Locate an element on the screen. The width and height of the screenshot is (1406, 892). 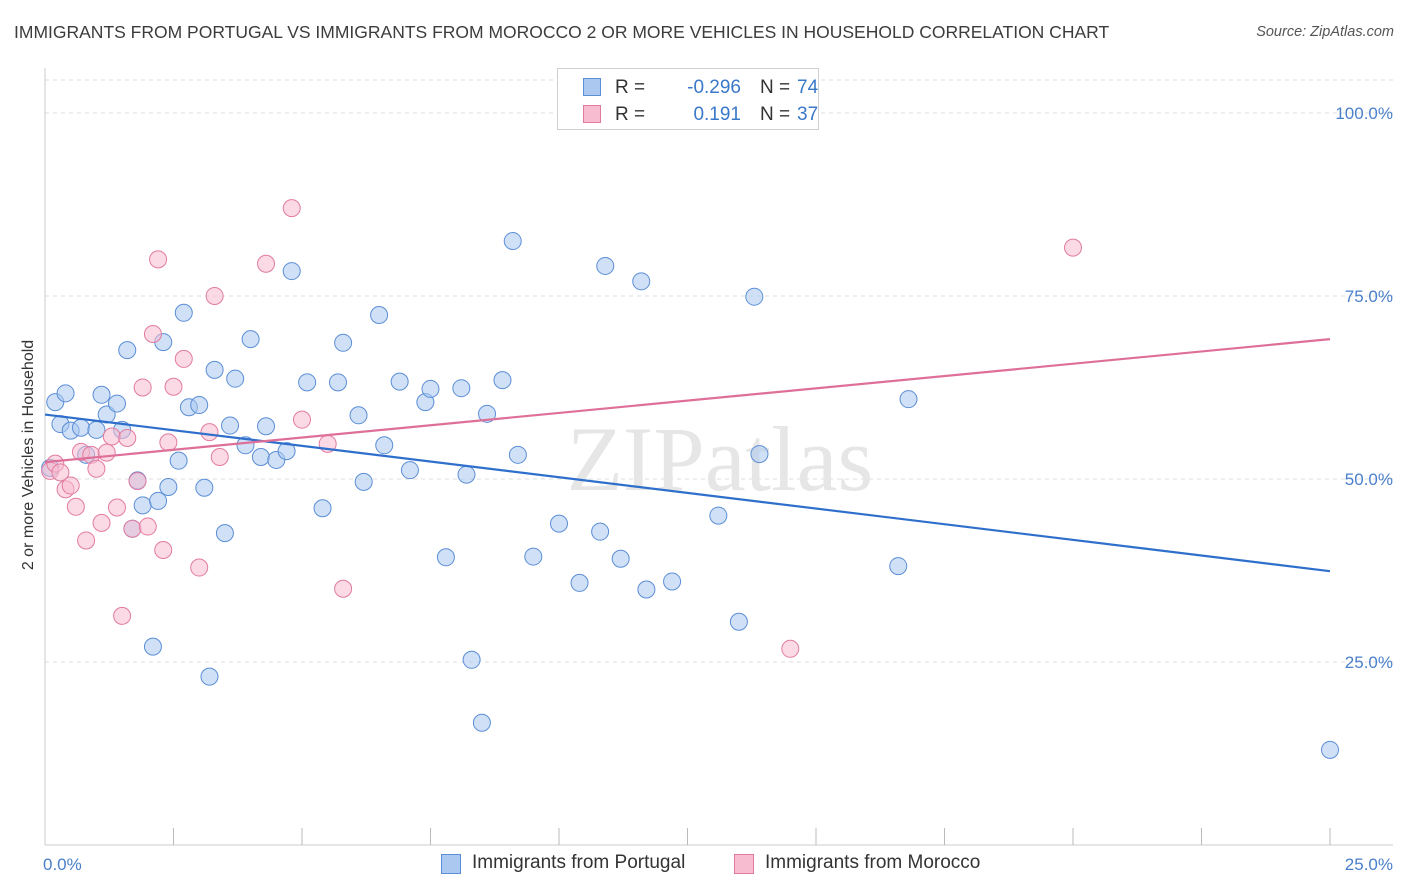
bottom-legend-label-portugal: Immigrants from Portugal is located at coordinates (579, 862).